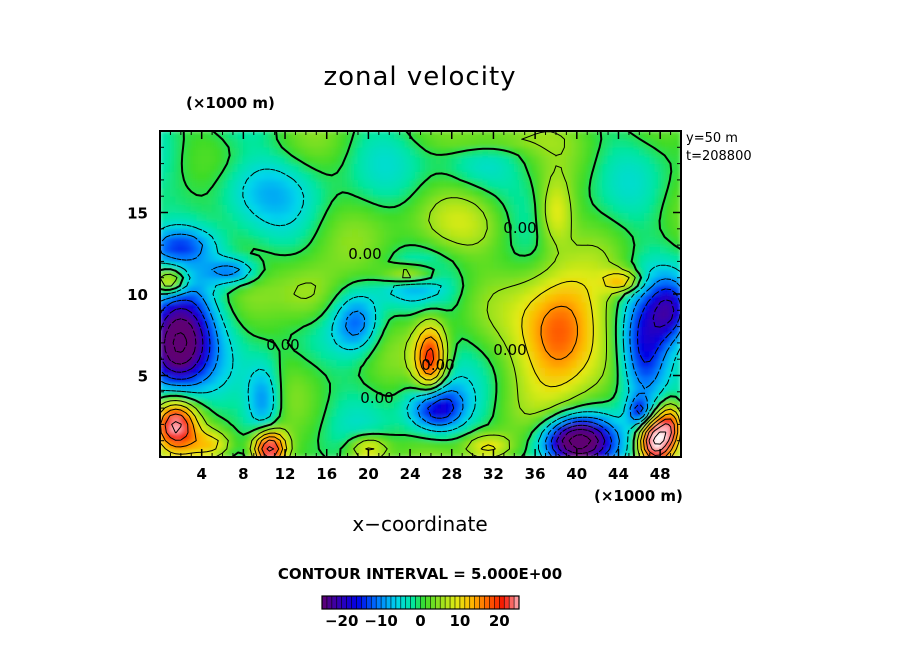 The height and width of the screenshot is (654, 904). What do you see at coordinates (459, 621) in the screenshot?
I see `colorbar-tick-label: 10` at bounding box center [459, 621].